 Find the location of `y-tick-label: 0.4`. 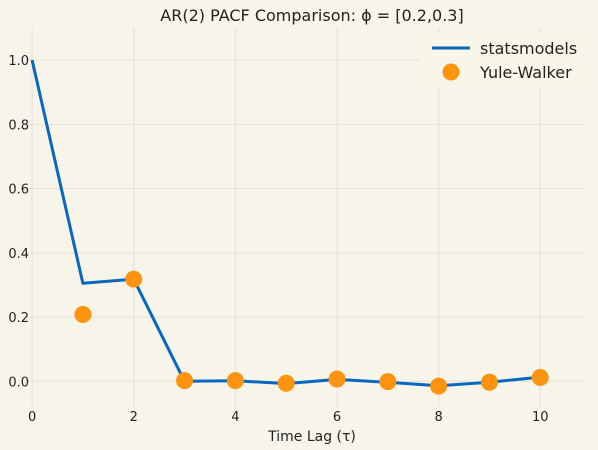

y-tick-label: 0.4 is located at coordinates (18, 254).